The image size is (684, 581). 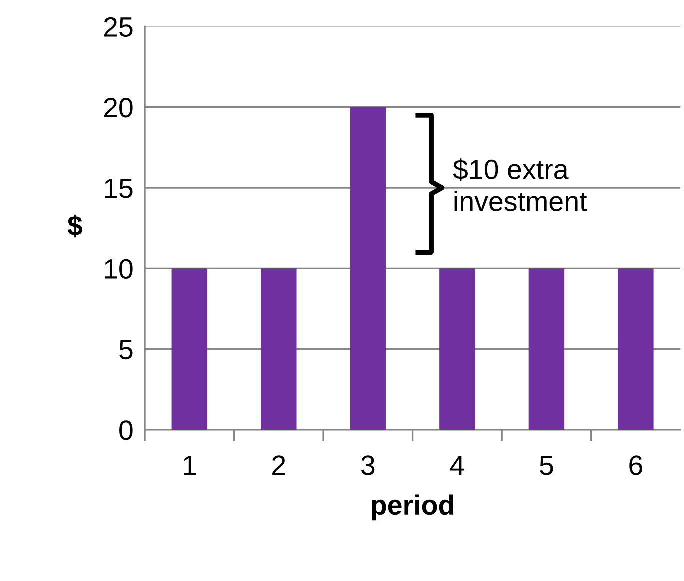 What do you see at coordinates (118, 27) in the screenshot?
I see `y-tick-label: 25` at bounding box center [118, 27].